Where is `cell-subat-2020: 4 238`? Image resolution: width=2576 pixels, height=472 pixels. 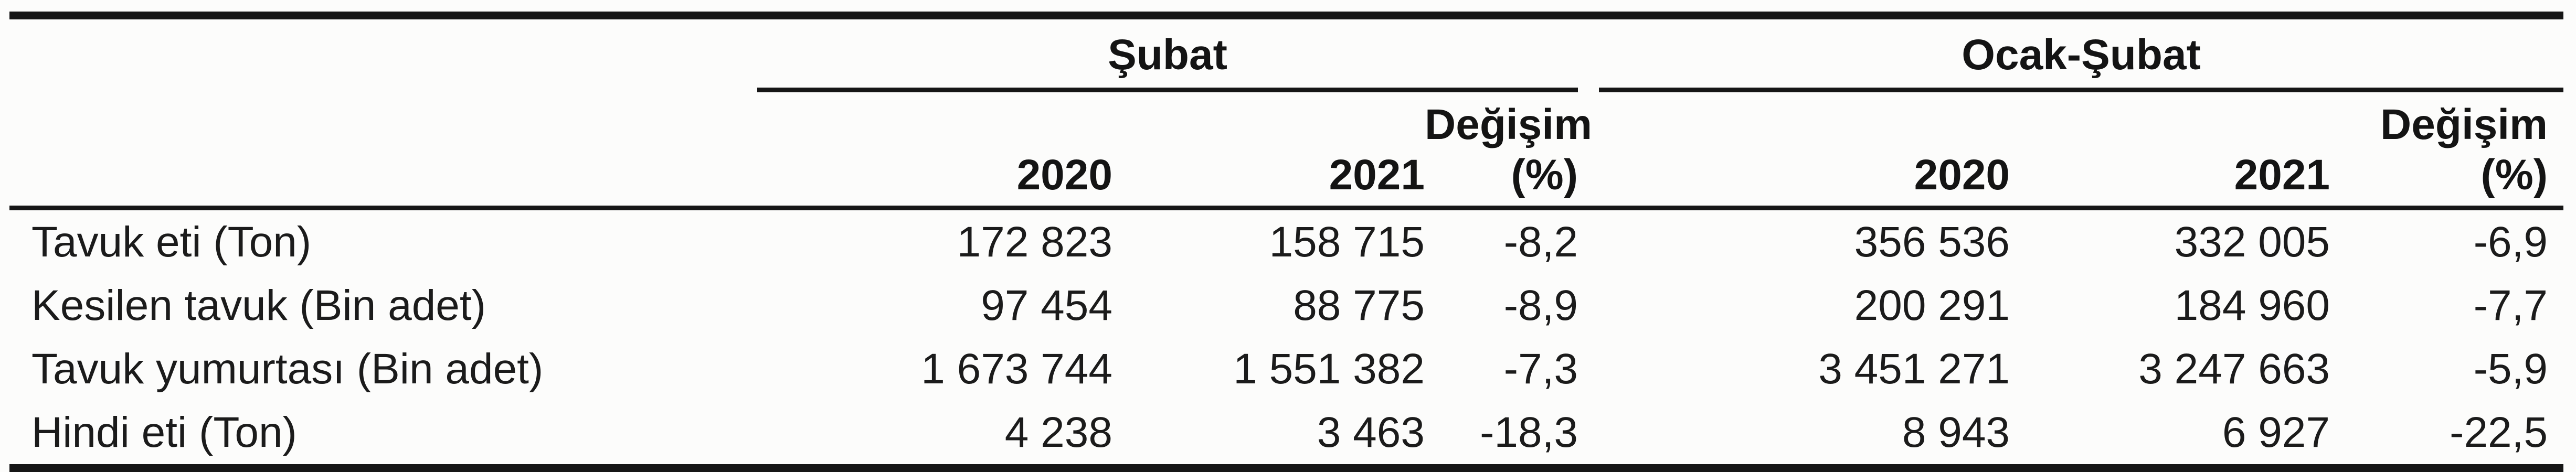
cell-subat-2020: 4 238 is located at coordinates (1058, 432).